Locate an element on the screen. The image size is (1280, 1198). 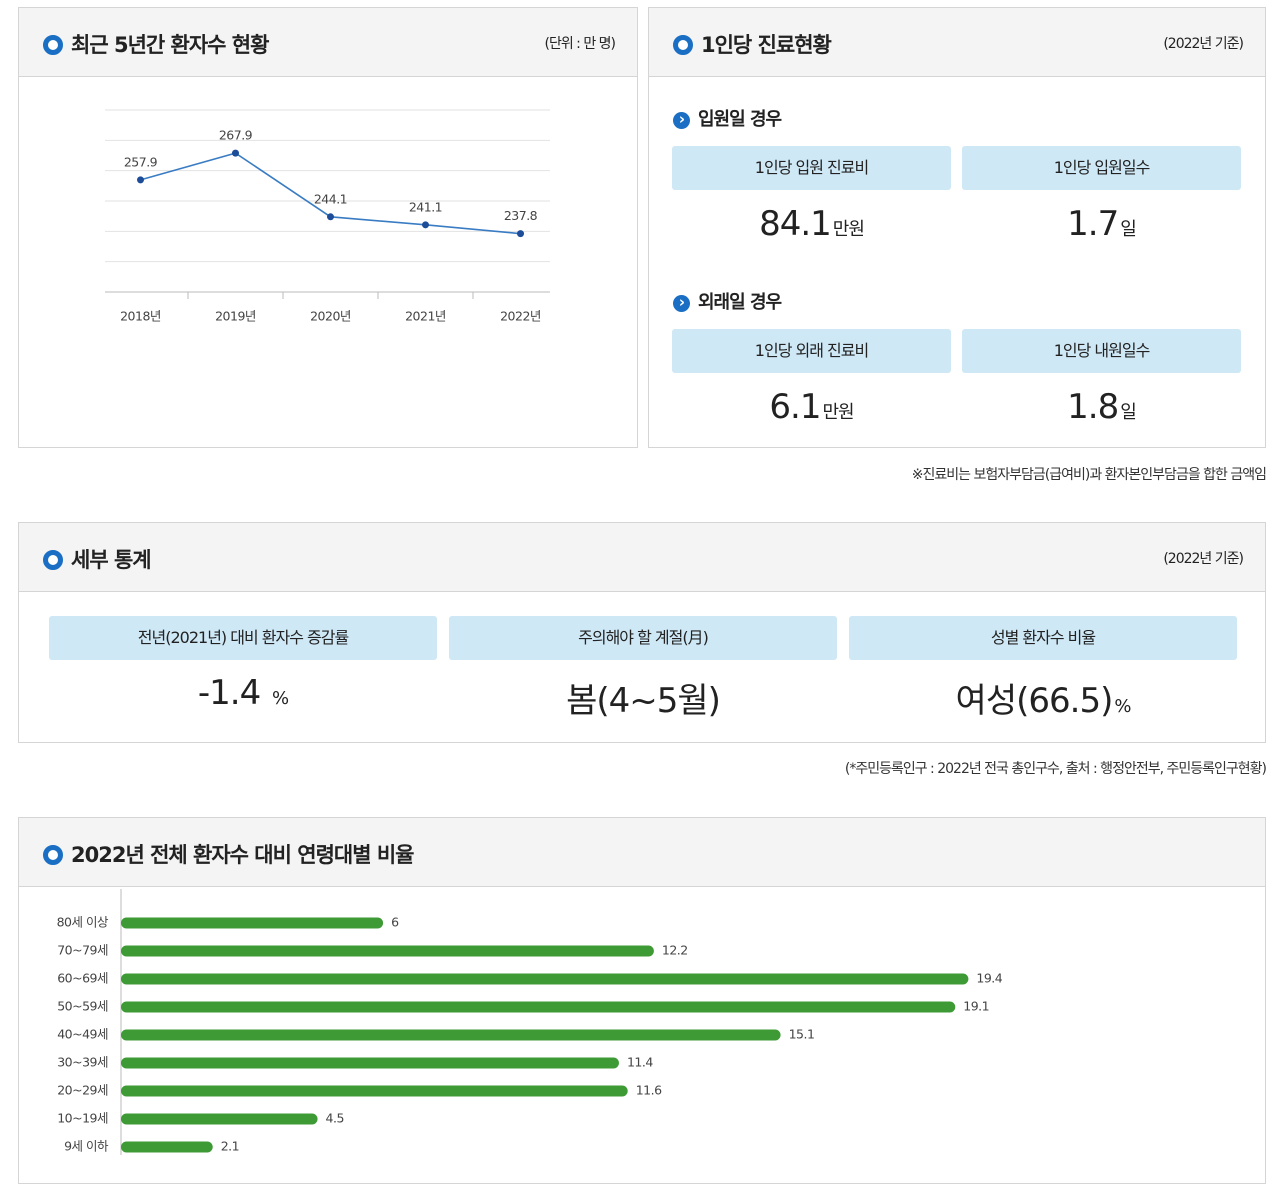
x-tick-label: 2018년 is located at coordinates (140, 316).